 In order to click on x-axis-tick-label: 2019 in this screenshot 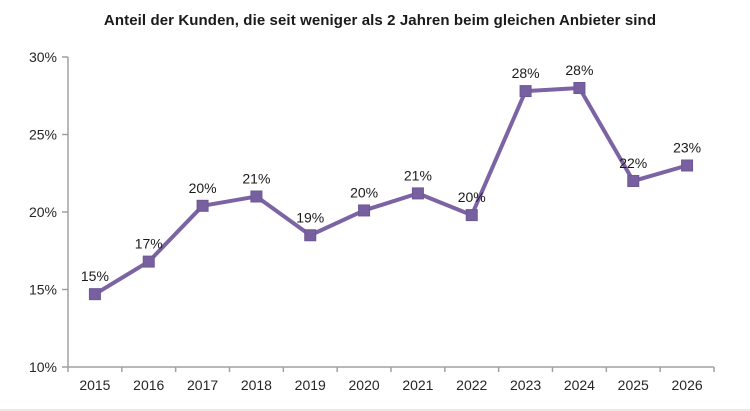, I will do `click(310, 385)`.